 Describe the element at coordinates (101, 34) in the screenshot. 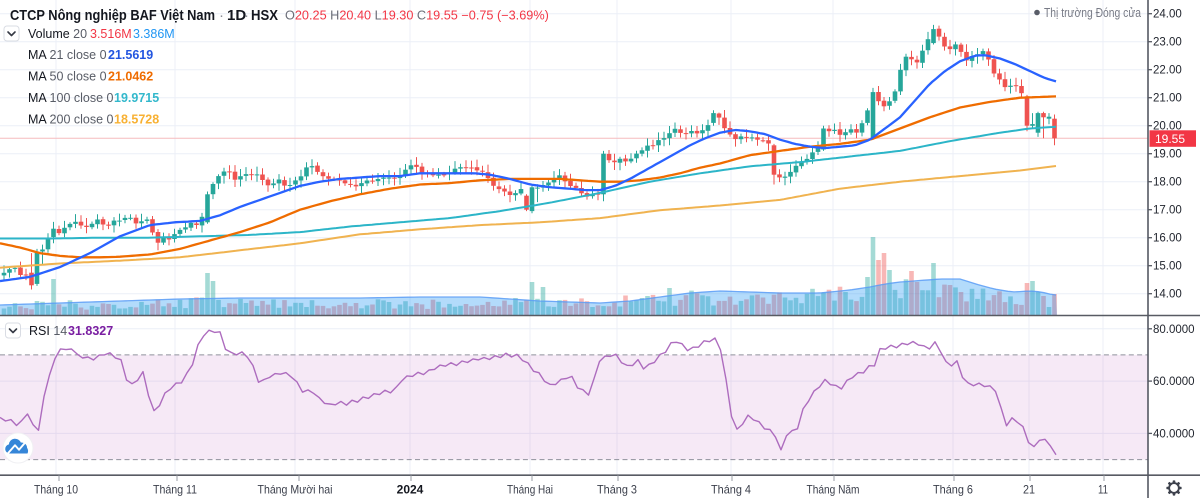

I see `svg-text:Volume 203.516M3.386M: Volume 20 3.516M3.386M` at that location.